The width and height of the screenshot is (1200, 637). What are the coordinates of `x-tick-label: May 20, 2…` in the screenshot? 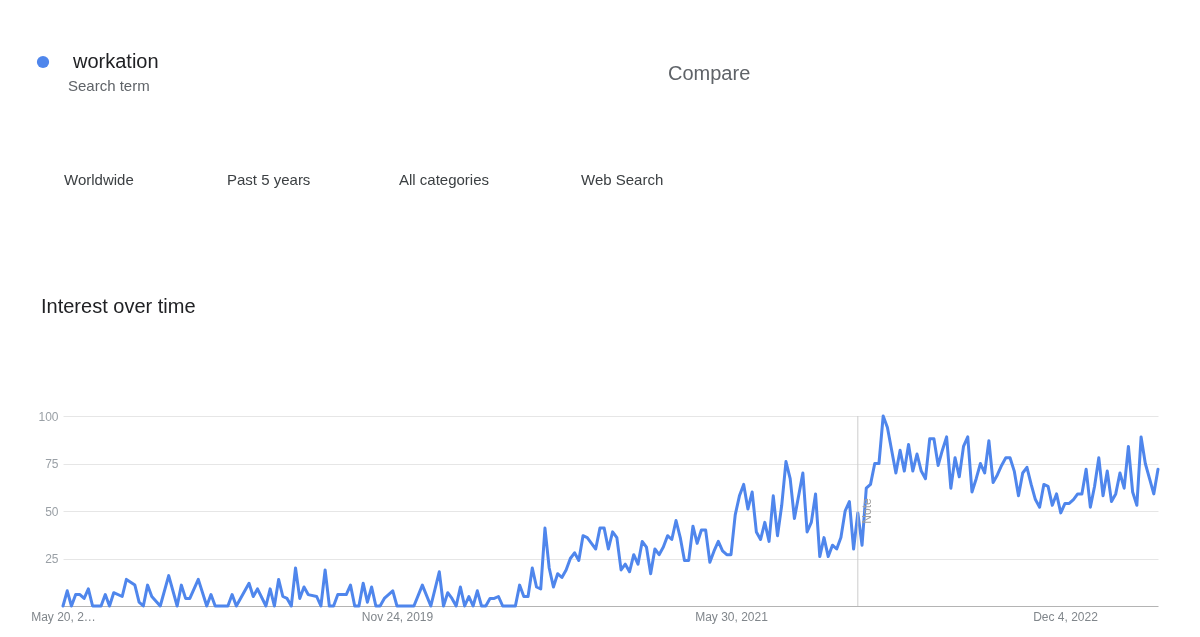 It's located at (63, 616).